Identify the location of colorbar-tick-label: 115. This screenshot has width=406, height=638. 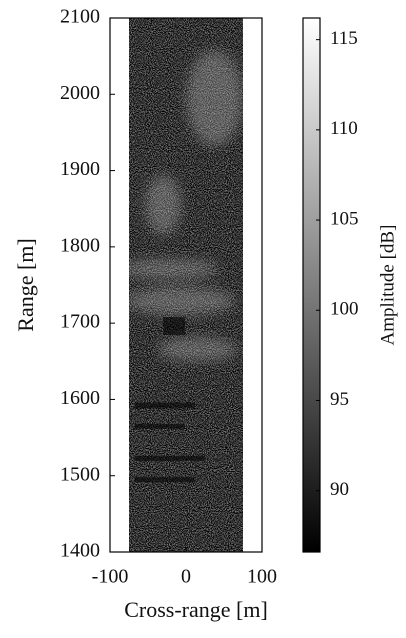
(344, 38).